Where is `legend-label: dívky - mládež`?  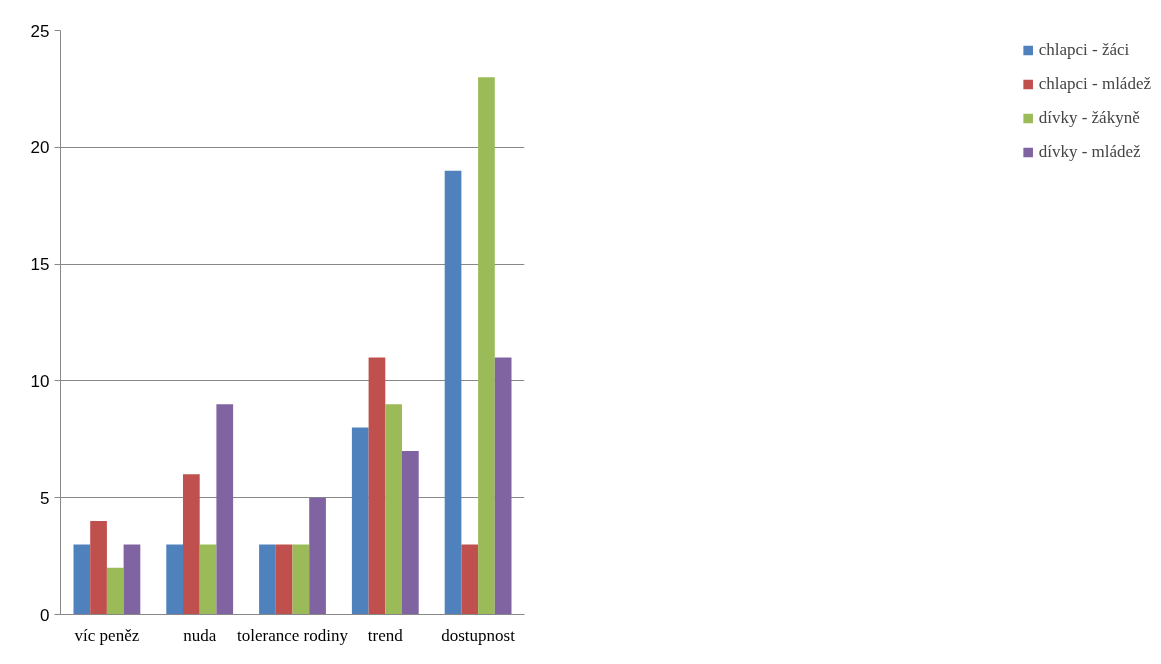 legend-label: dívky - mládež is located at coordinates (1089, 152).